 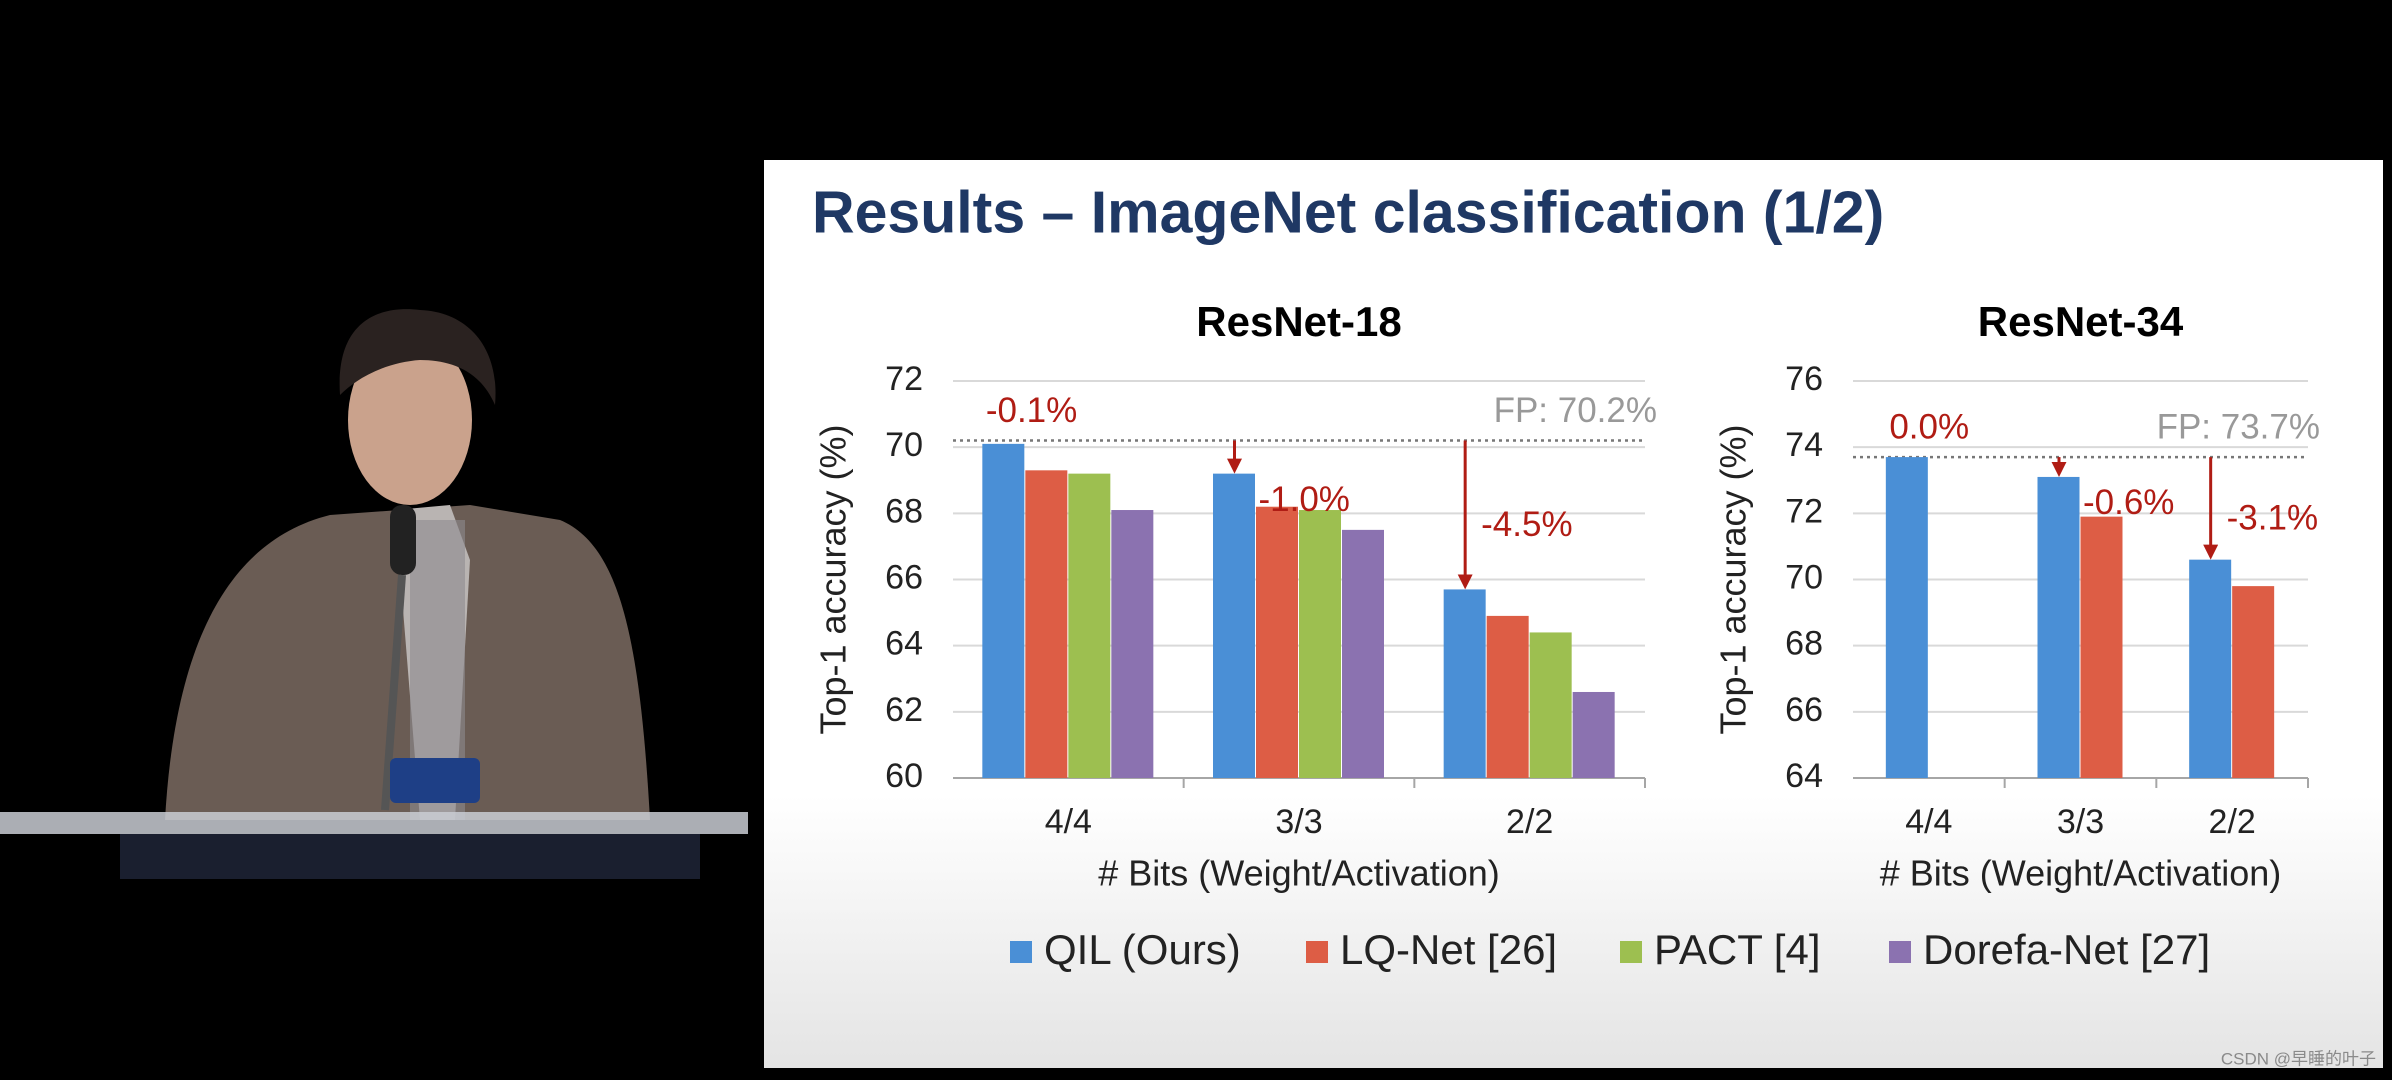 I want to click on fp-label: FP: 73.7%, so click(x=2238, y=426).